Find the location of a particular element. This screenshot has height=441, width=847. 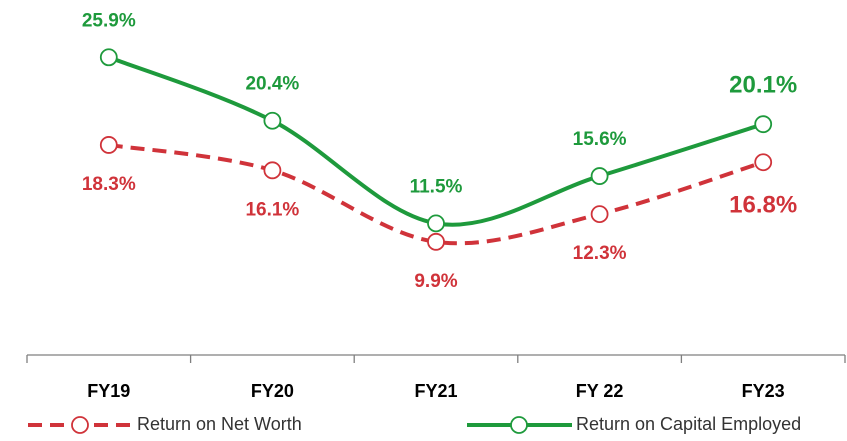

data-label: 12.3% is located at coordinates (600, 253).